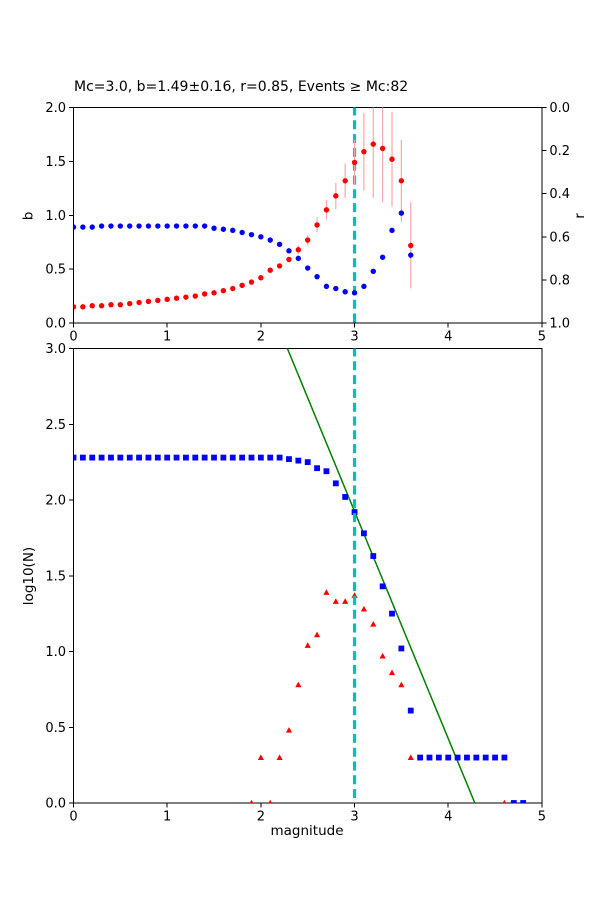 This screenshot has width=600, height=900. What do you see at coordinates (448, 817) in the screenshot?
I see `bottom-x-tick-label: 4` at bounding box center [448, 817].